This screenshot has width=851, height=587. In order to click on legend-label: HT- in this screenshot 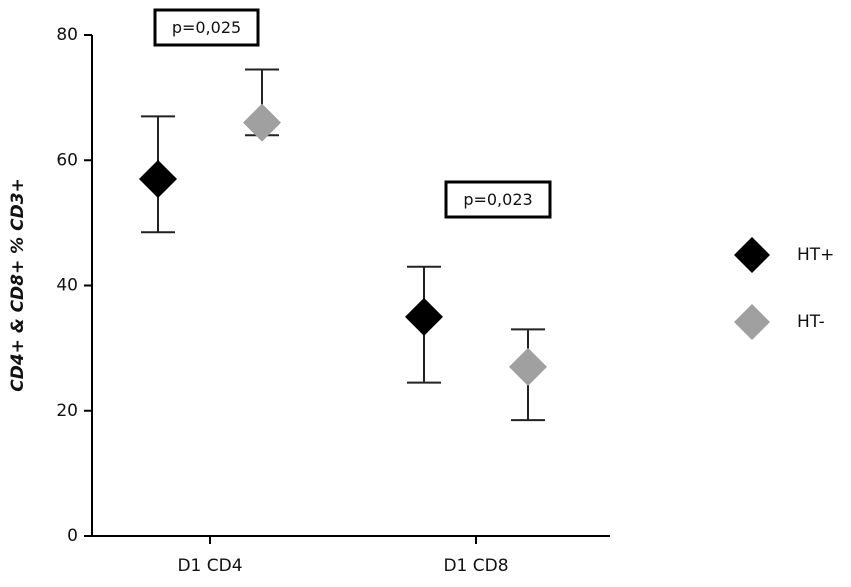, I will do `click(811, 322)`.